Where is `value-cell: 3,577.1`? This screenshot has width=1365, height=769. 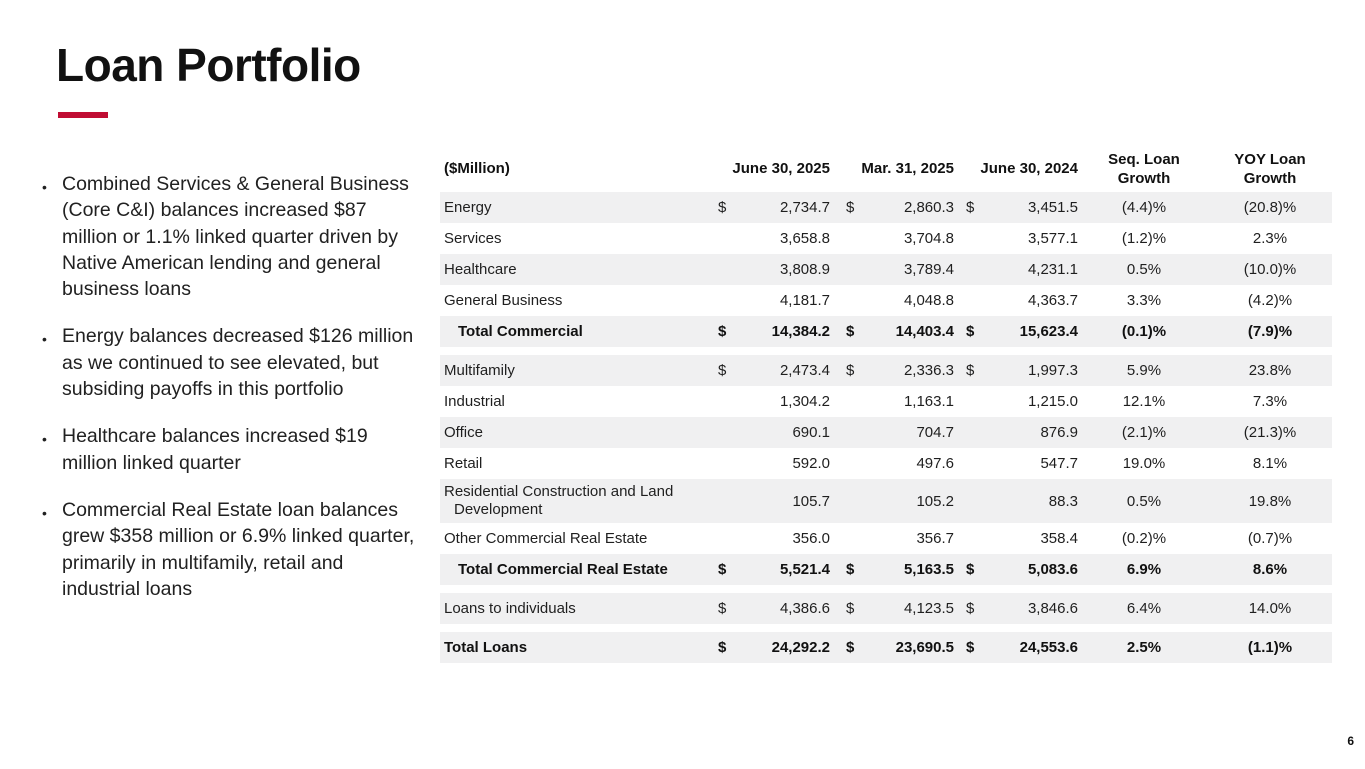 value-cell: 3,577.1 is located at coordinates (1018, 238).